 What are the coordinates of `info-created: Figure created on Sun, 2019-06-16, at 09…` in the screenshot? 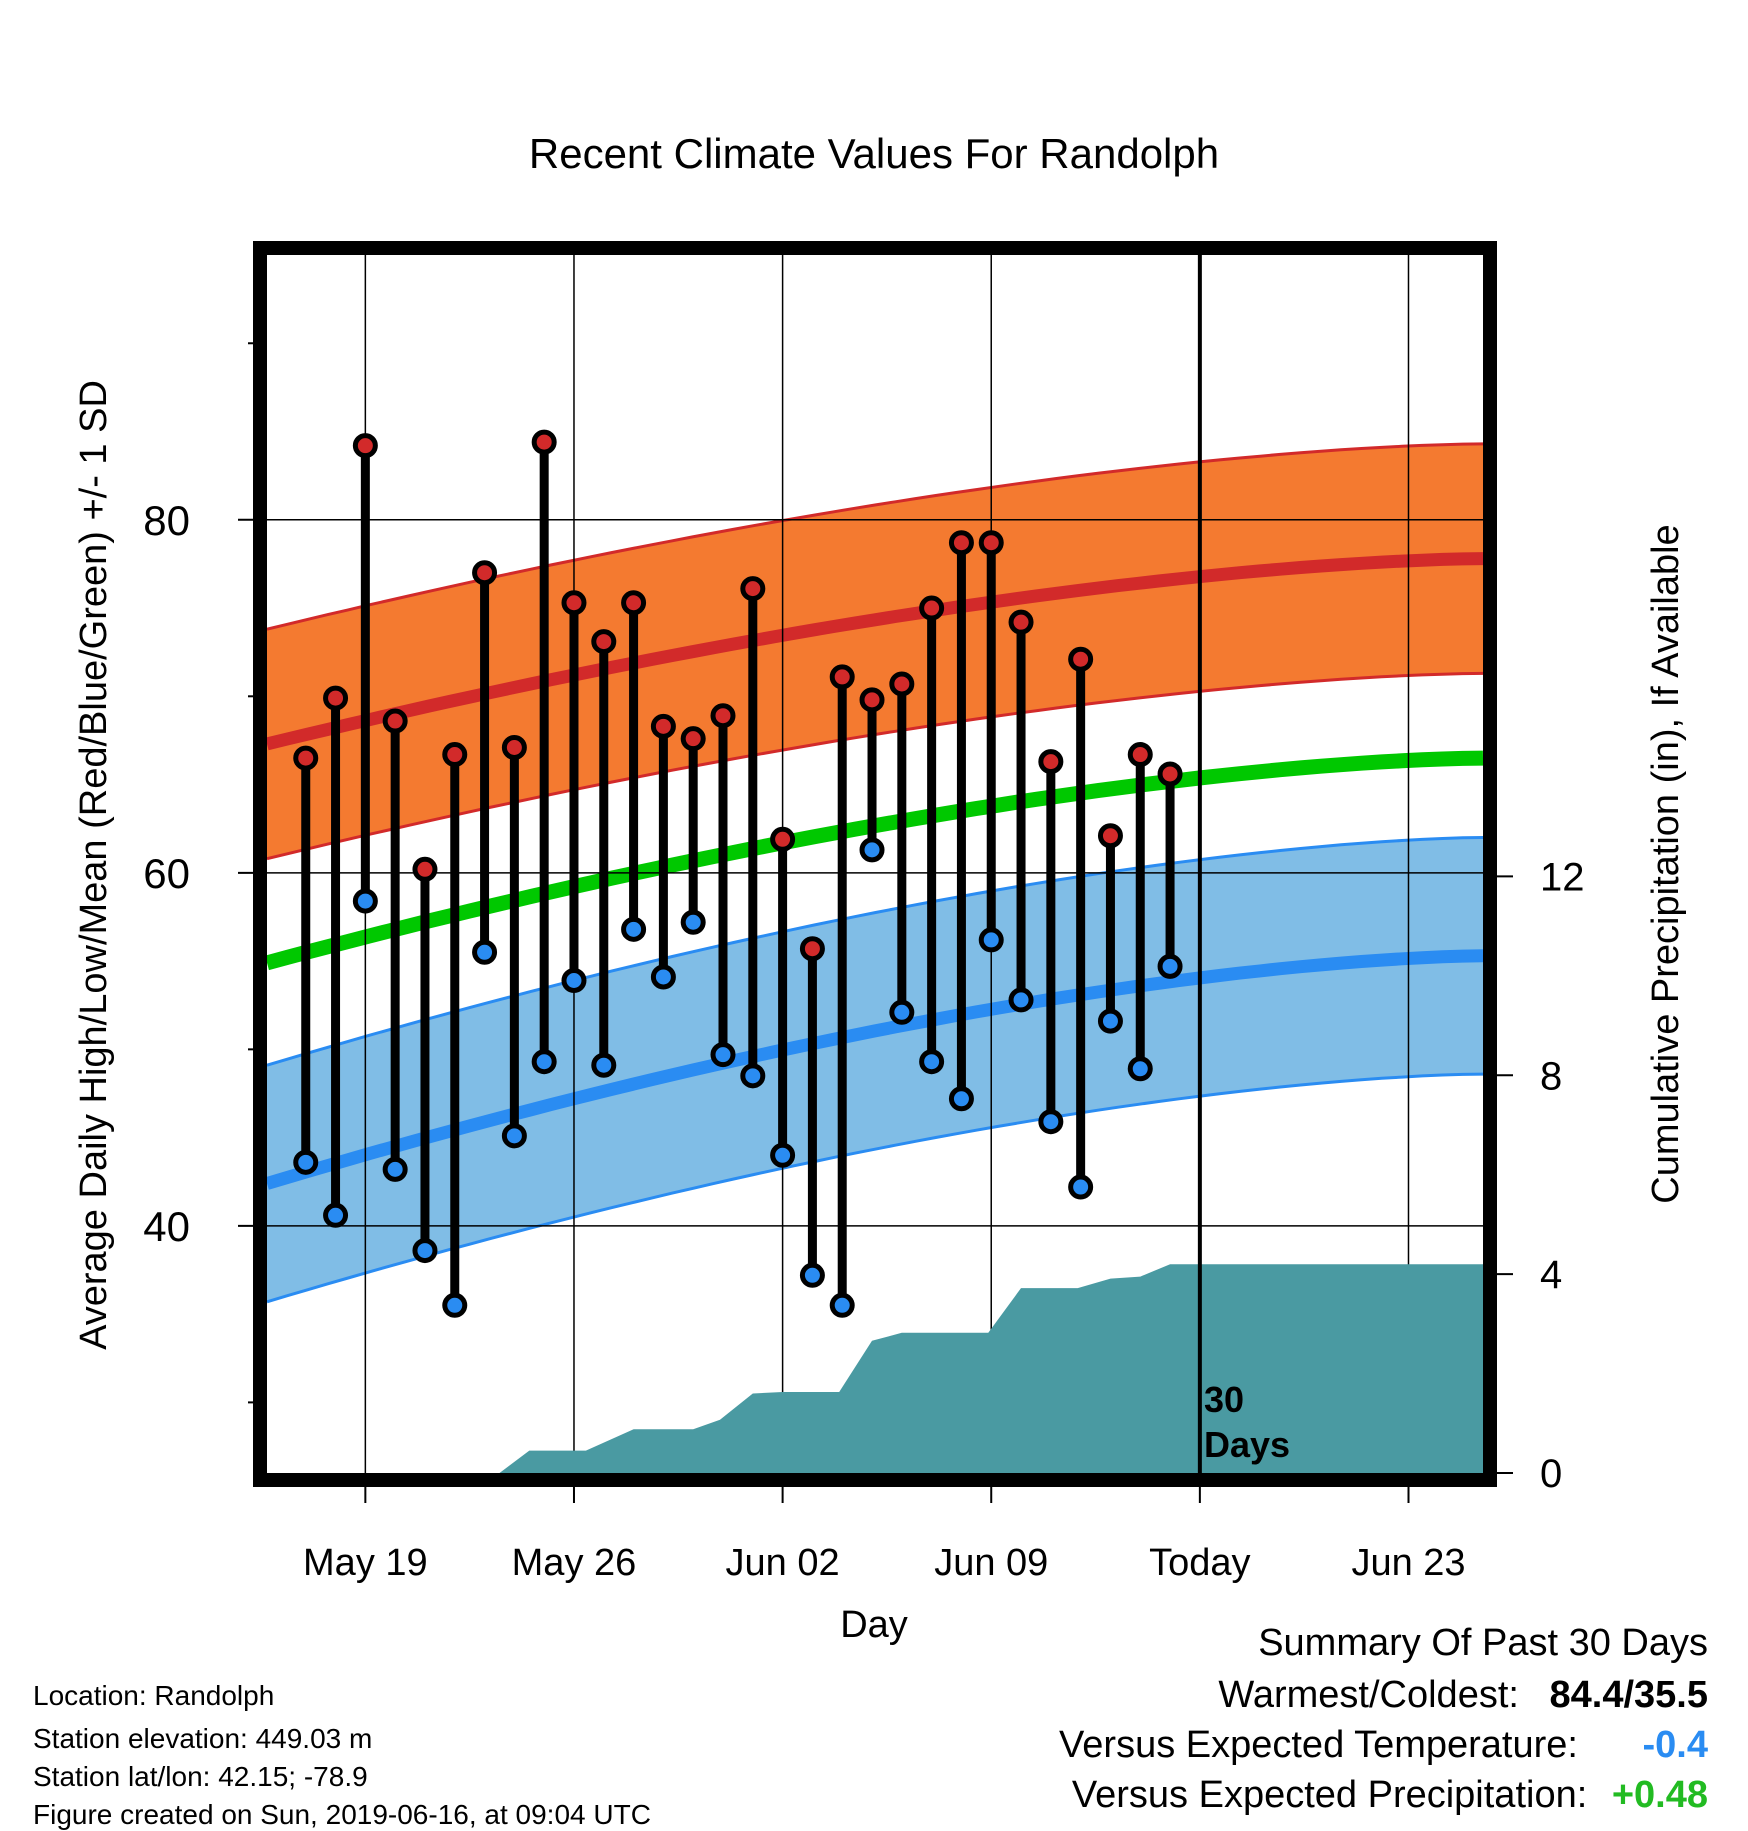 It's located at (342, 1814).